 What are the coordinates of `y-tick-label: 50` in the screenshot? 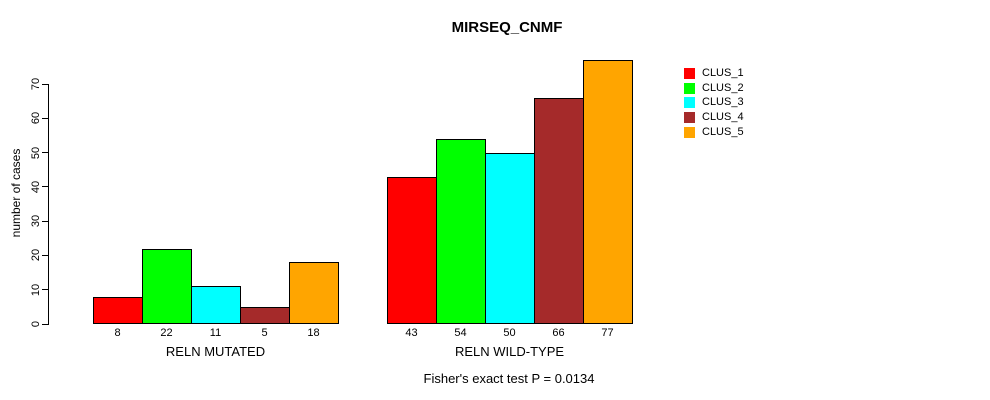 It's located at (36, 152).